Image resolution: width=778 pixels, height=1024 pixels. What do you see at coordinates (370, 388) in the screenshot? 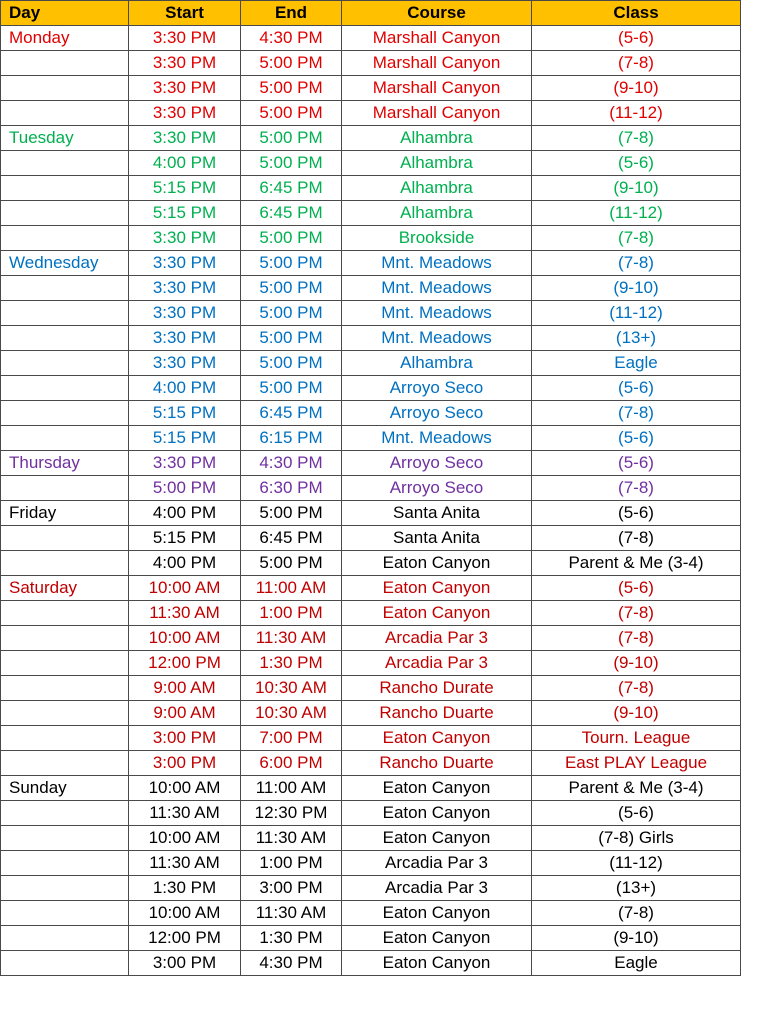
I see `schedule-row: 4:00 PM 5:00 PM Arroyo Seco (5-6)` at bounding box center [370, 388].